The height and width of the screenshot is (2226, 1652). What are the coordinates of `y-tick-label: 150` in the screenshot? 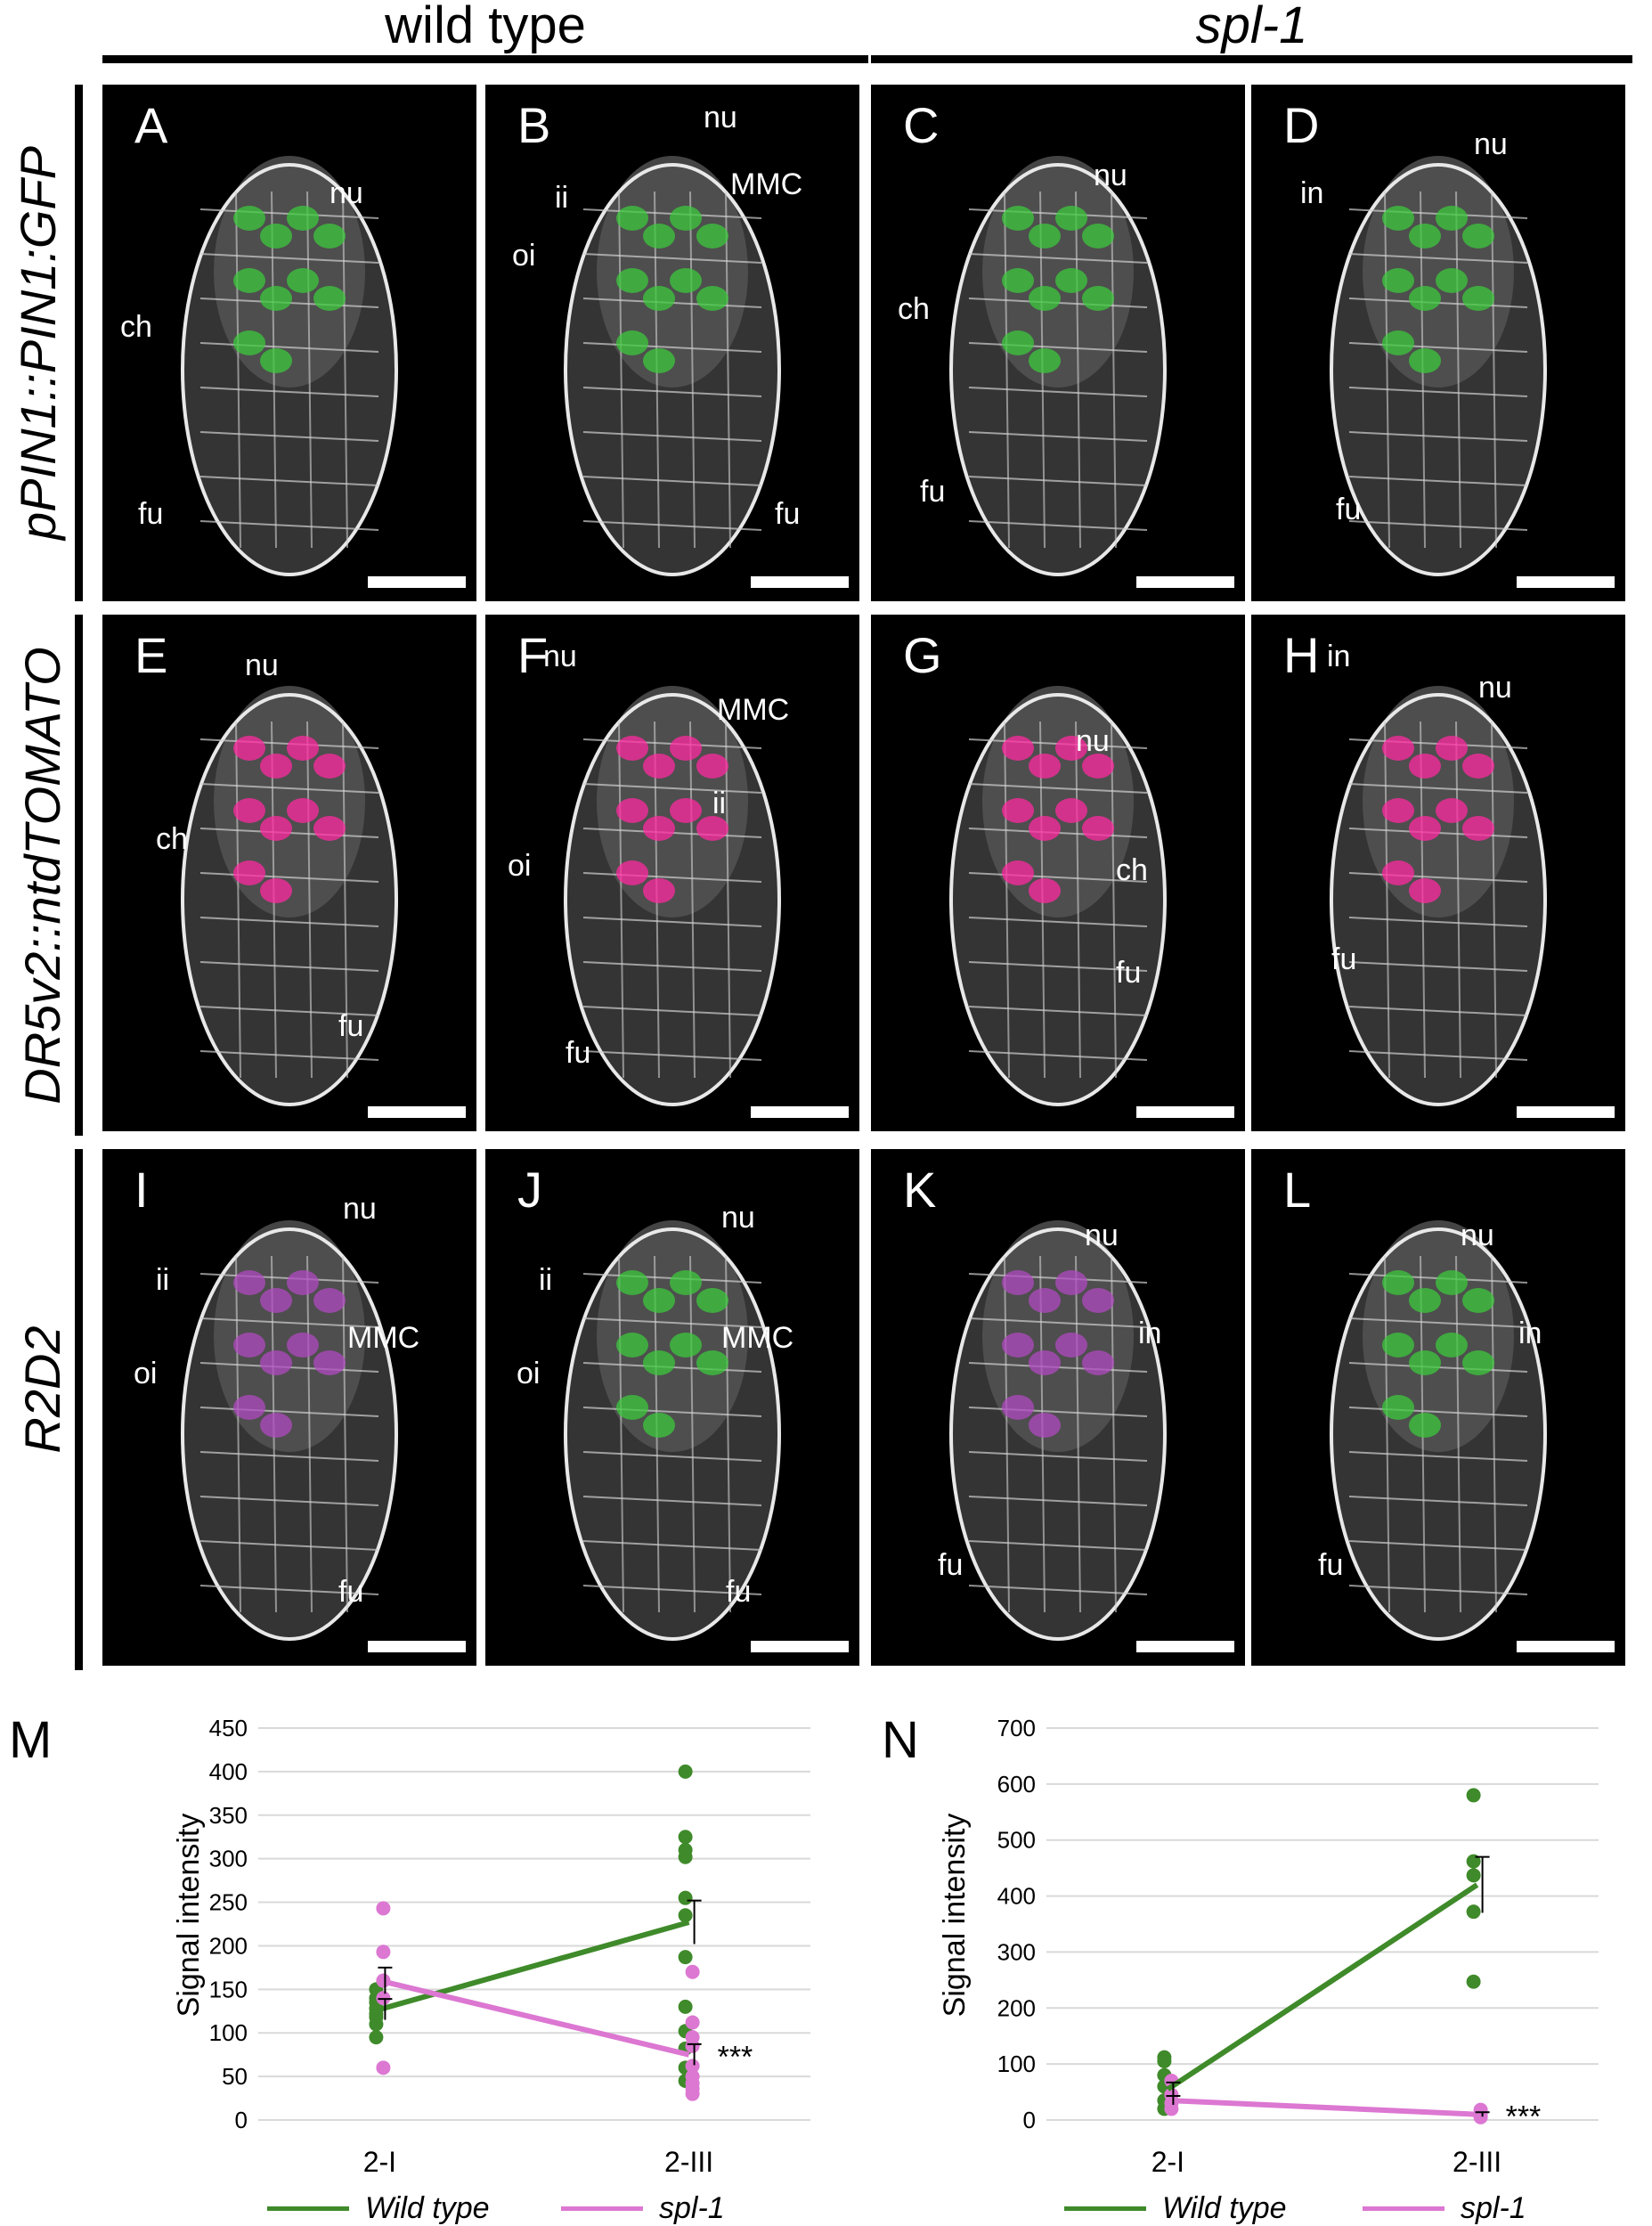 It's located at (228, 1989).